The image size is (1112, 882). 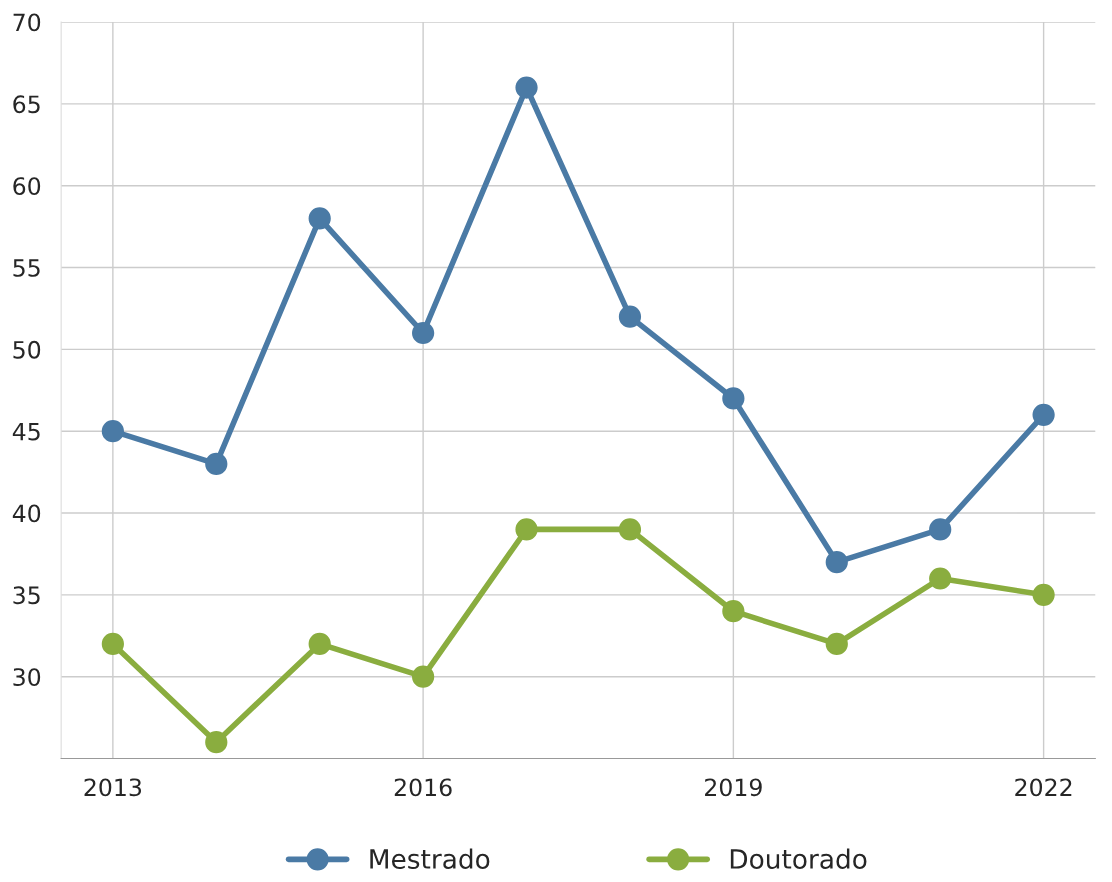 I want to click on legend-label: Doutorado, so click(x=798, y=858).